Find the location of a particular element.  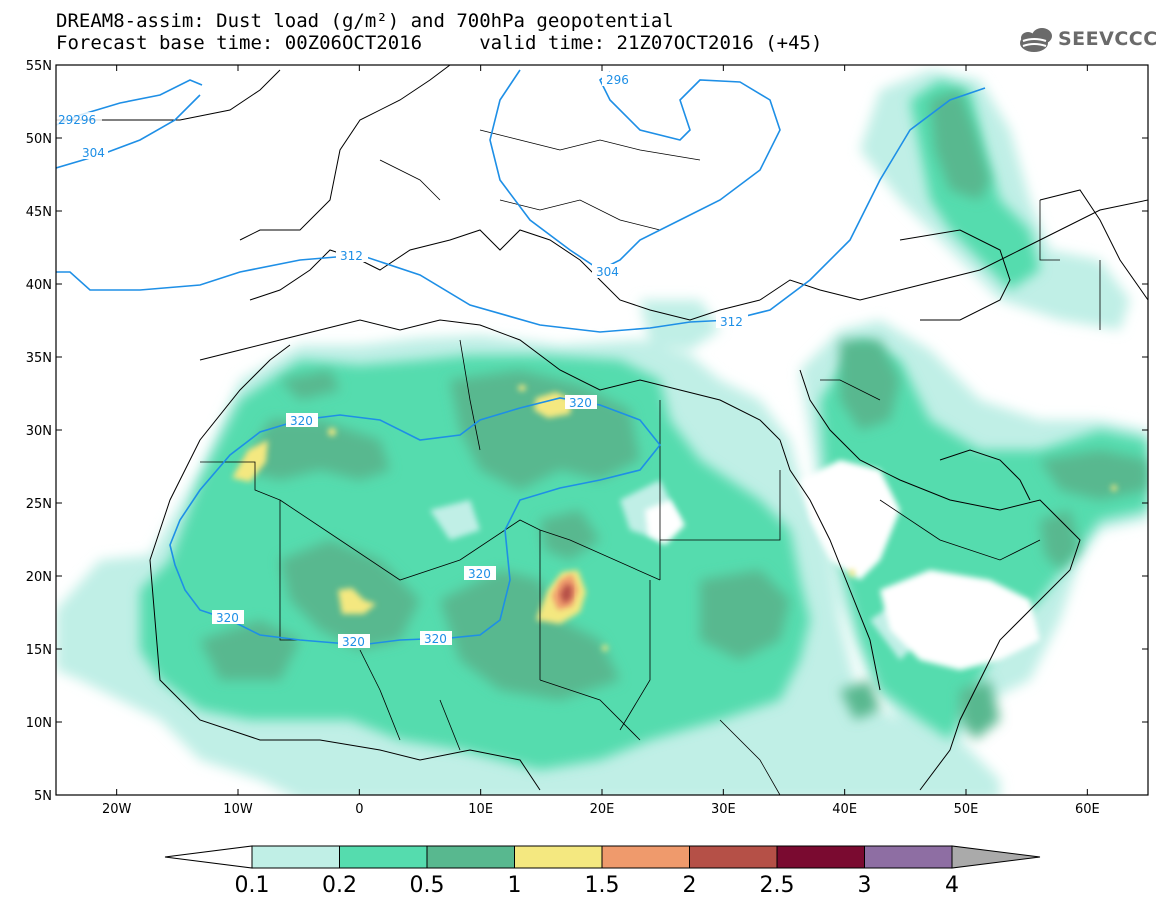

lon-label: 20W is located at coordinates (117, 809).